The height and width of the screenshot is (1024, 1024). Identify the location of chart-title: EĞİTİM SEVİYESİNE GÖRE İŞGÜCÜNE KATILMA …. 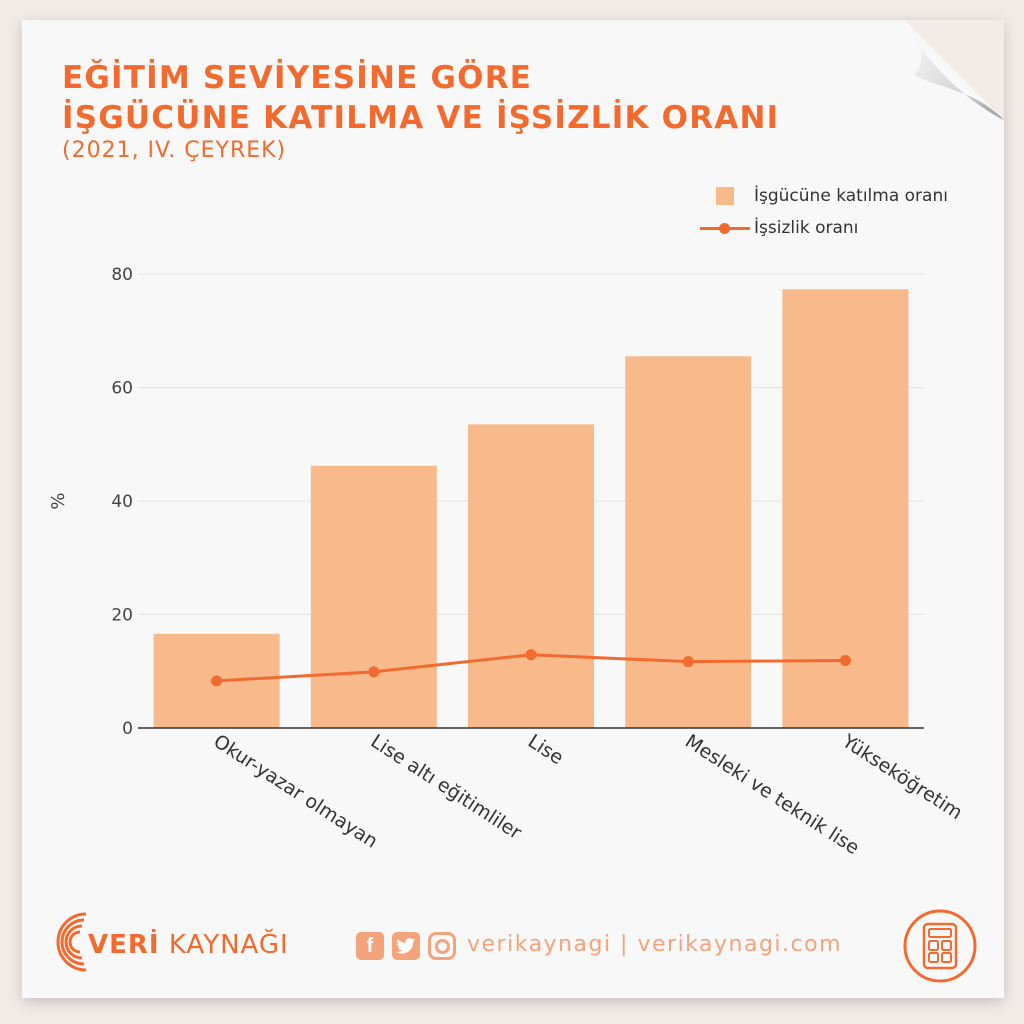
(420, 98).